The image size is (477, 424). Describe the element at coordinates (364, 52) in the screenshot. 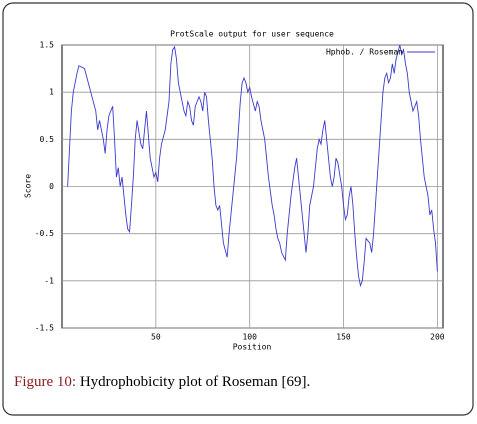

I see `legend-label: Hphob. / Roseman` at that location.